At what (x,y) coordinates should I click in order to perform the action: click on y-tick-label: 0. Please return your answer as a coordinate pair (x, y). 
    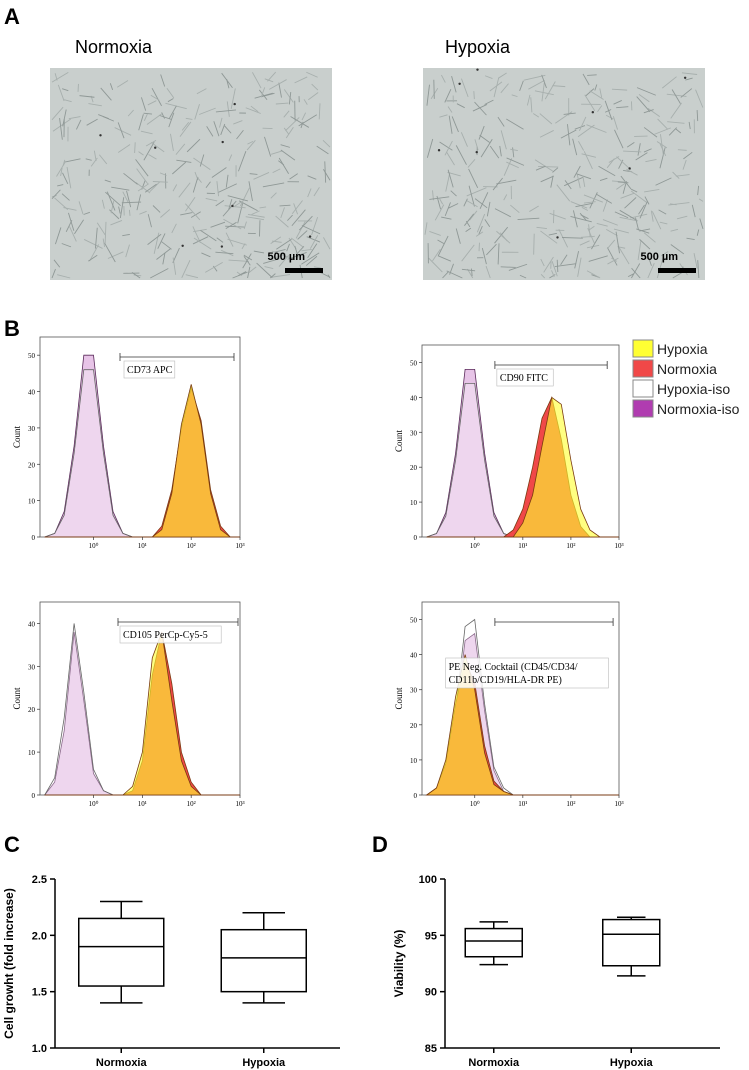
    Looking at the image, I should click on (416, 538).